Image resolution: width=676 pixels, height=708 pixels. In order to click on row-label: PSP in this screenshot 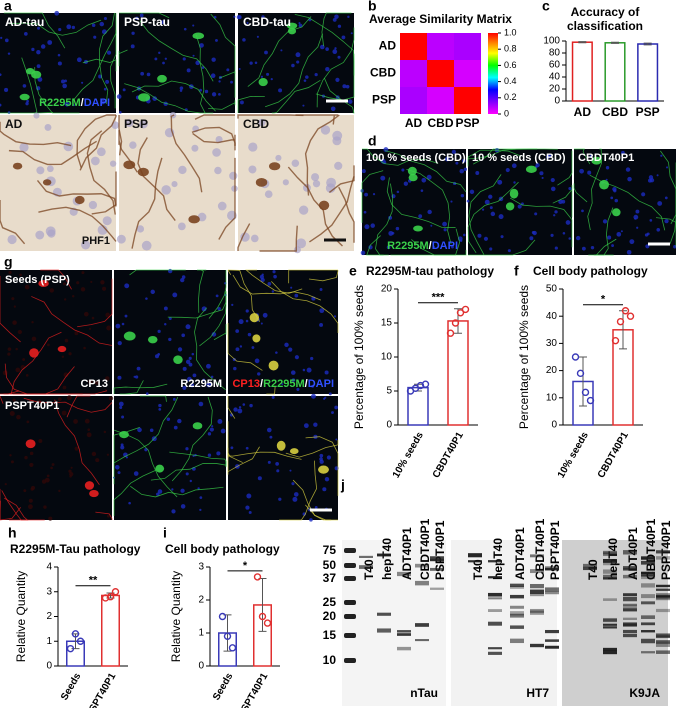, I will do `click(384, 100)`.